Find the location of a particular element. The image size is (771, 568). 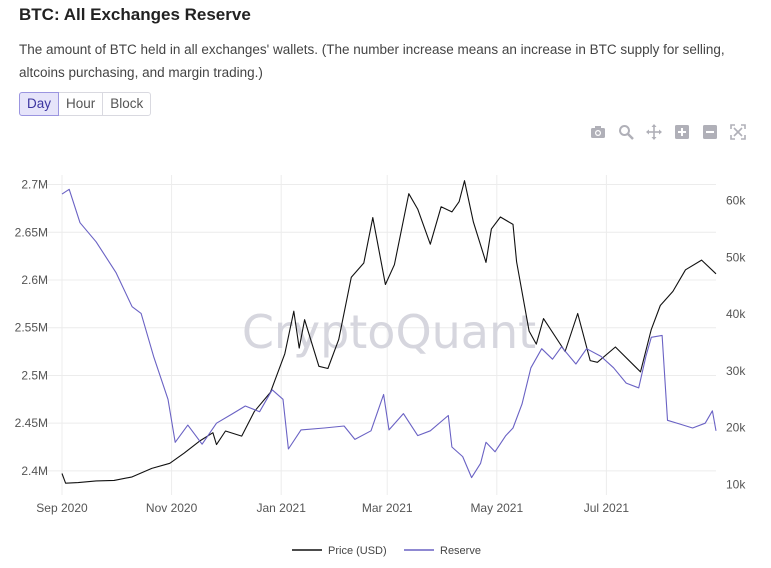

y-left-tick-label: 2.55M is located at coordinates (31, 328).